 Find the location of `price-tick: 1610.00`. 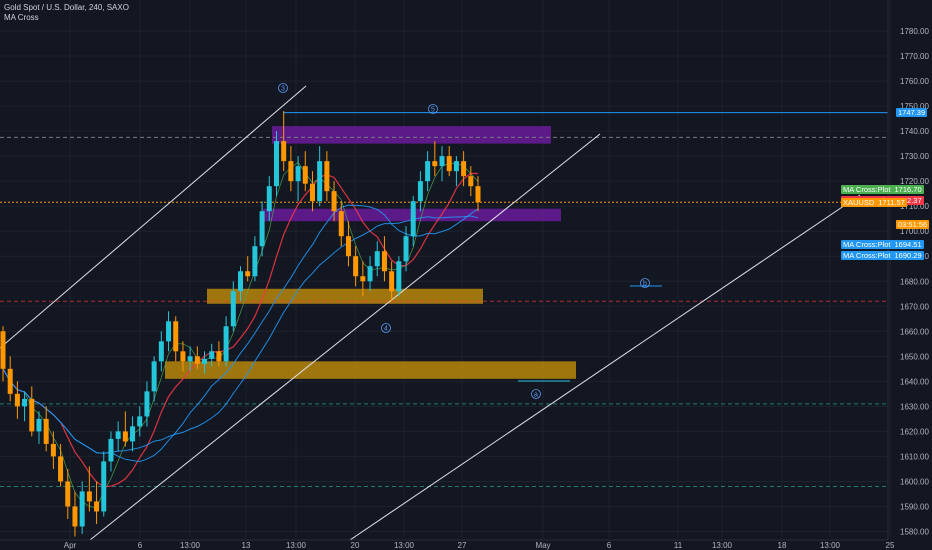

price-tick: 1610.00 is located at coordinates (914, 456).